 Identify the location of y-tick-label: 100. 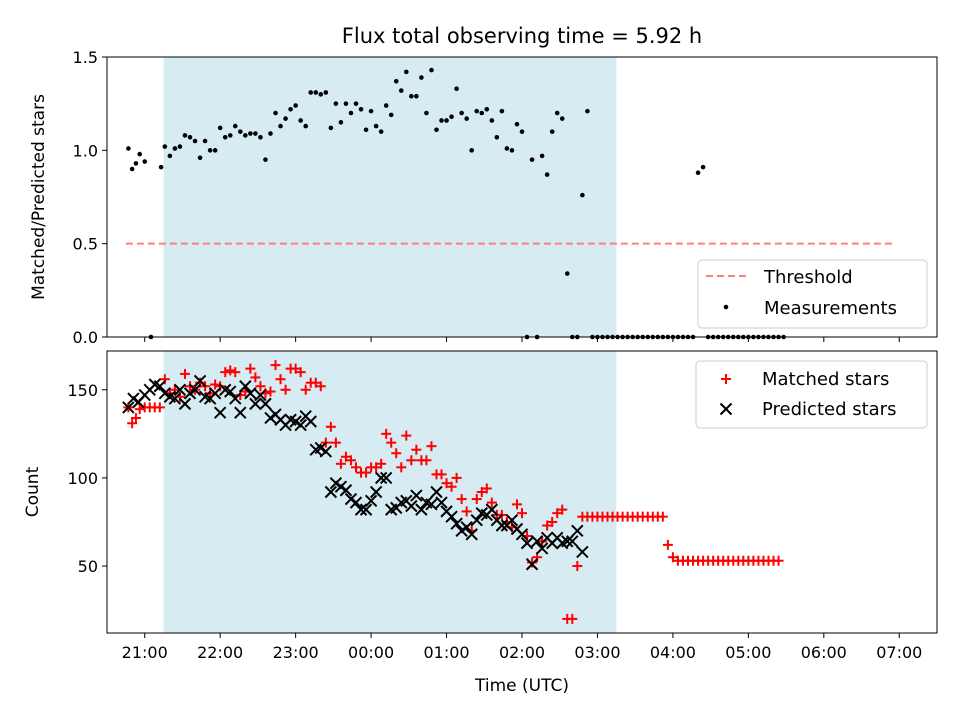
(82, 478).